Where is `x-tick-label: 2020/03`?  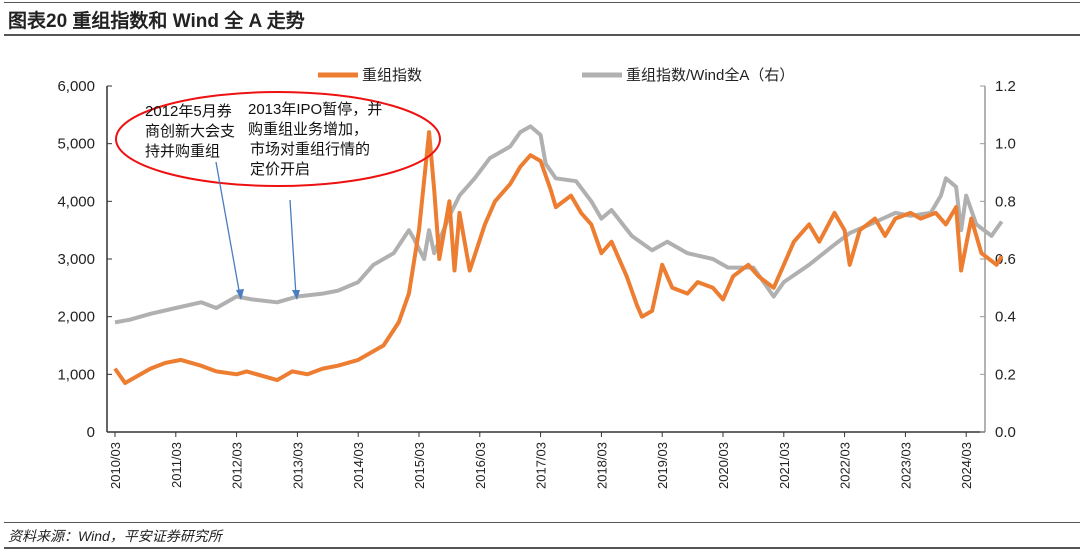 x-tick-label: 2020/03 is located at coordinates (723, 465).